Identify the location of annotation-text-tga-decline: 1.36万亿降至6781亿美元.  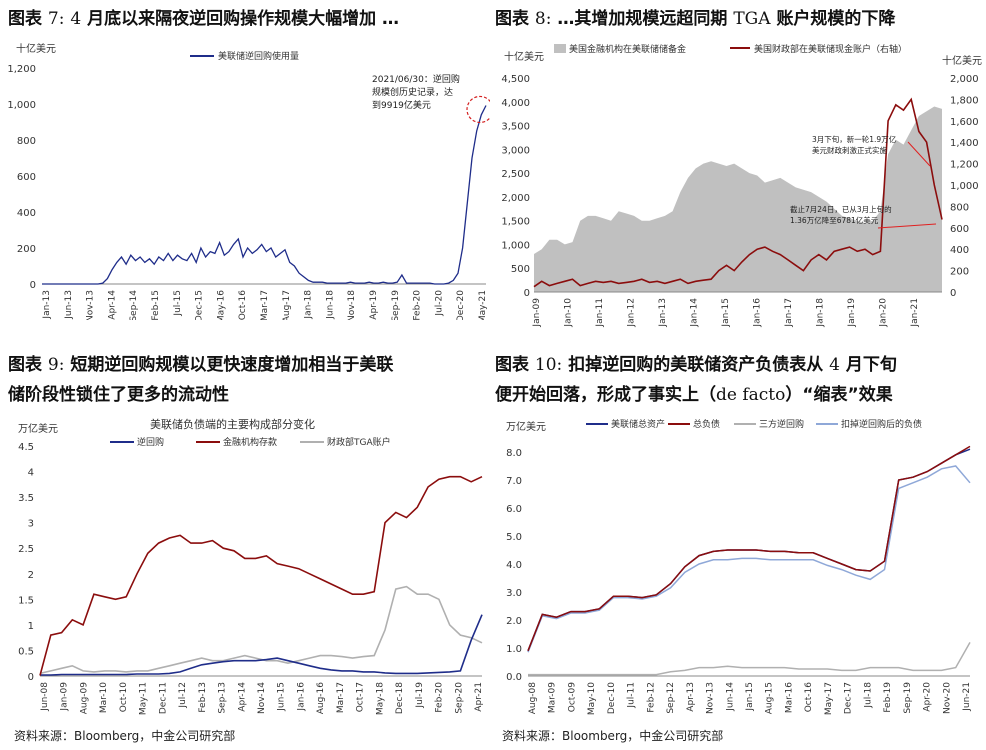
(834, 220).